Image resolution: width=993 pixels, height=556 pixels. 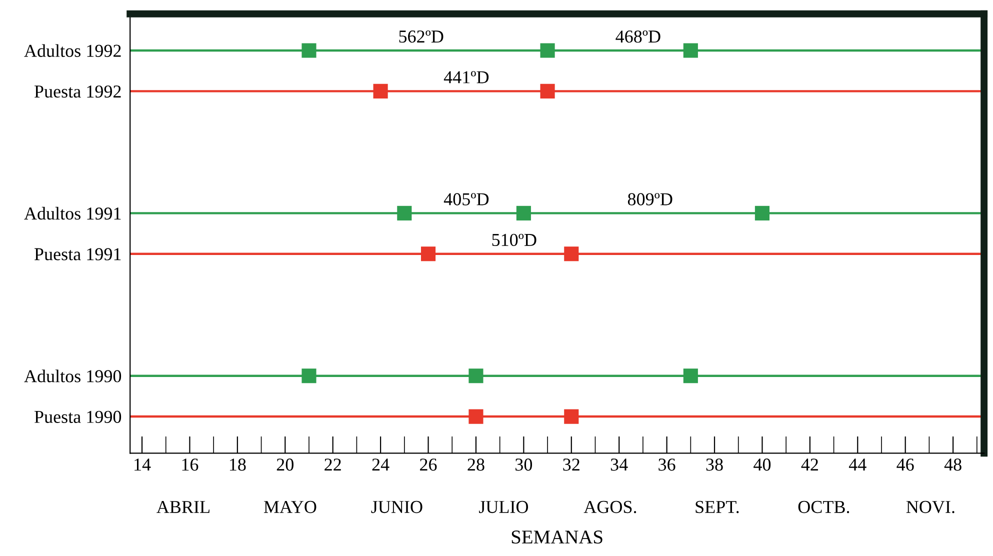 What do you see at coordinates (72, 213) in the screenshot?
I see `y-tick-label: Adultos 1991` at bounding box center [72, 213].